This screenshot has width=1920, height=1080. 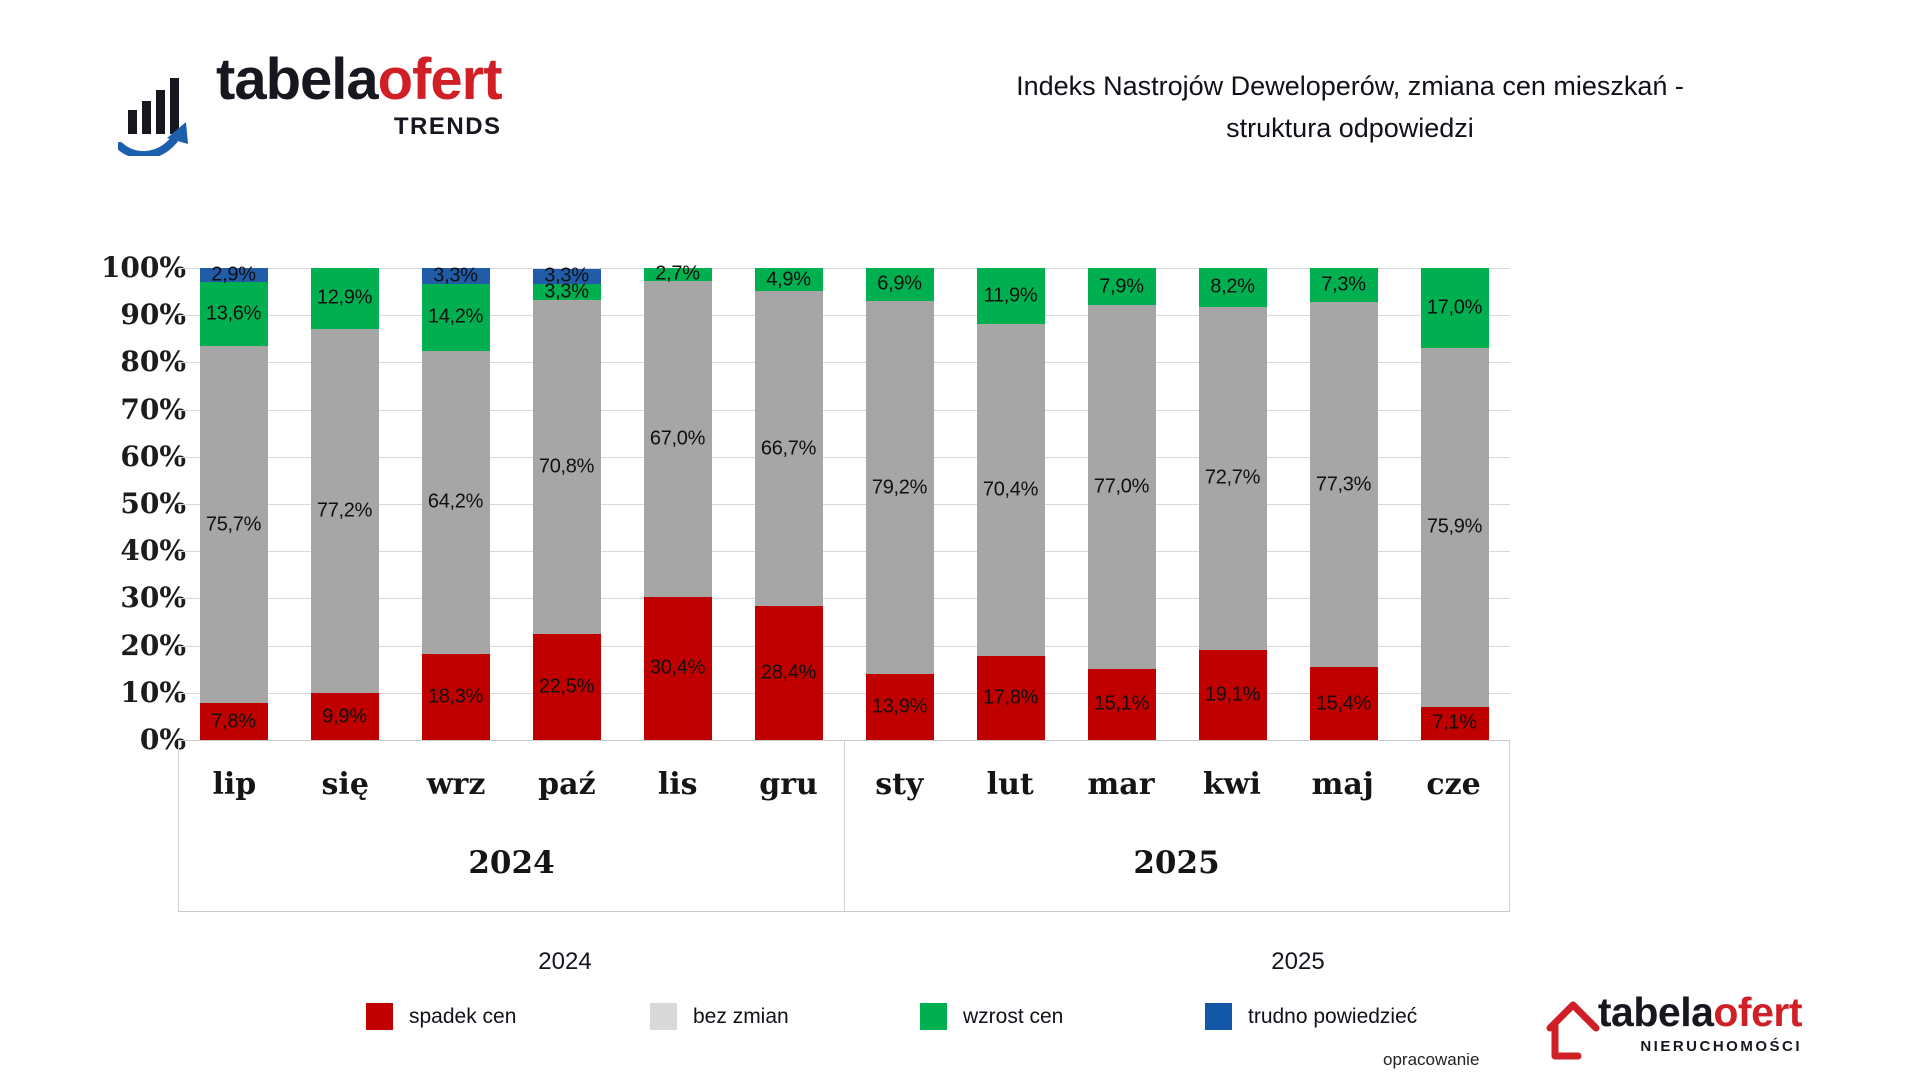 I want to click on y-axis-tick-label: 50%, so click(x=153, y=503).